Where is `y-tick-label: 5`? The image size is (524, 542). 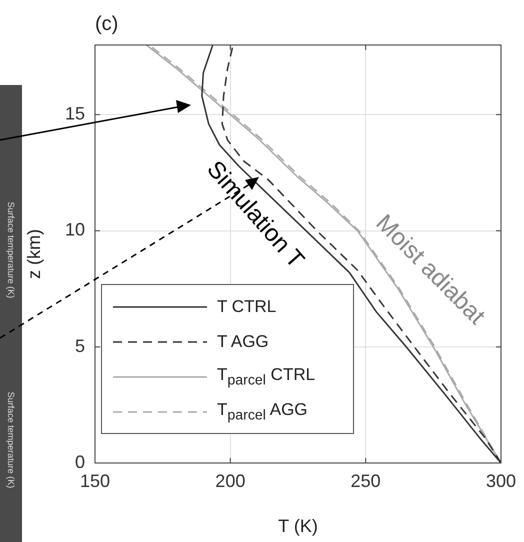
y-tick-label: 5 is located at coordinates (79, 346).